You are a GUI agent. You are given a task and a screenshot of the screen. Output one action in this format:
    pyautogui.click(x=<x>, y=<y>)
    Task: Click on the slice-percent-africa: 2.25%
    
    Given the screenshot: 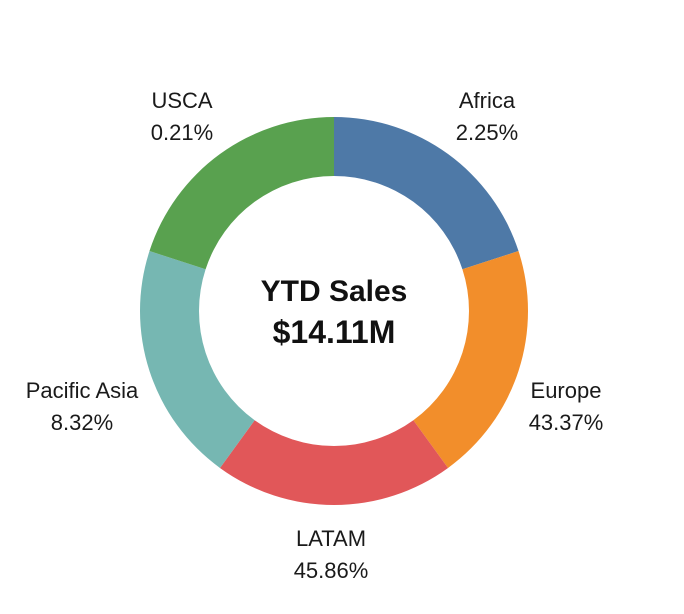 What is the action you would take?
    pyautogui.click(x=487, y=132)
    